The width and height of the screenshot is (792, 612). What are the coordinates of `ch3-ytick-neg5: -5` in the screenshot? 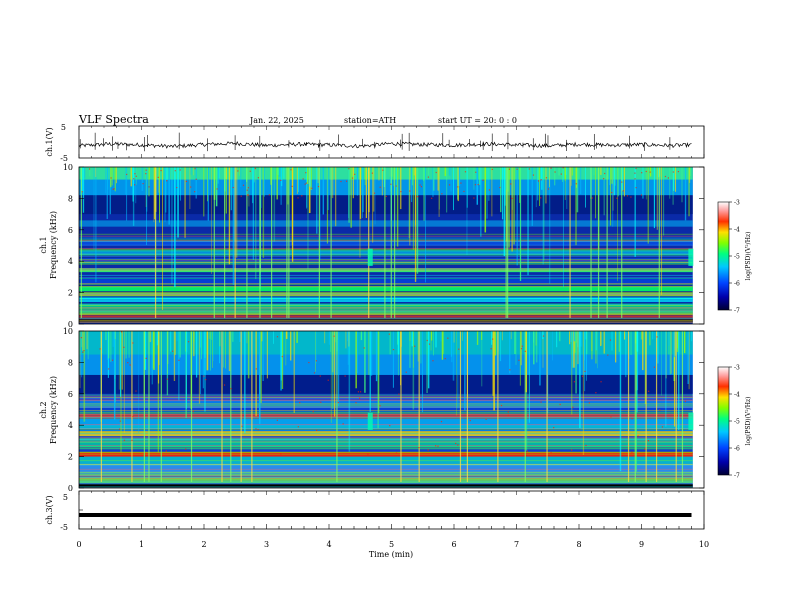 It's located at (64, 527).